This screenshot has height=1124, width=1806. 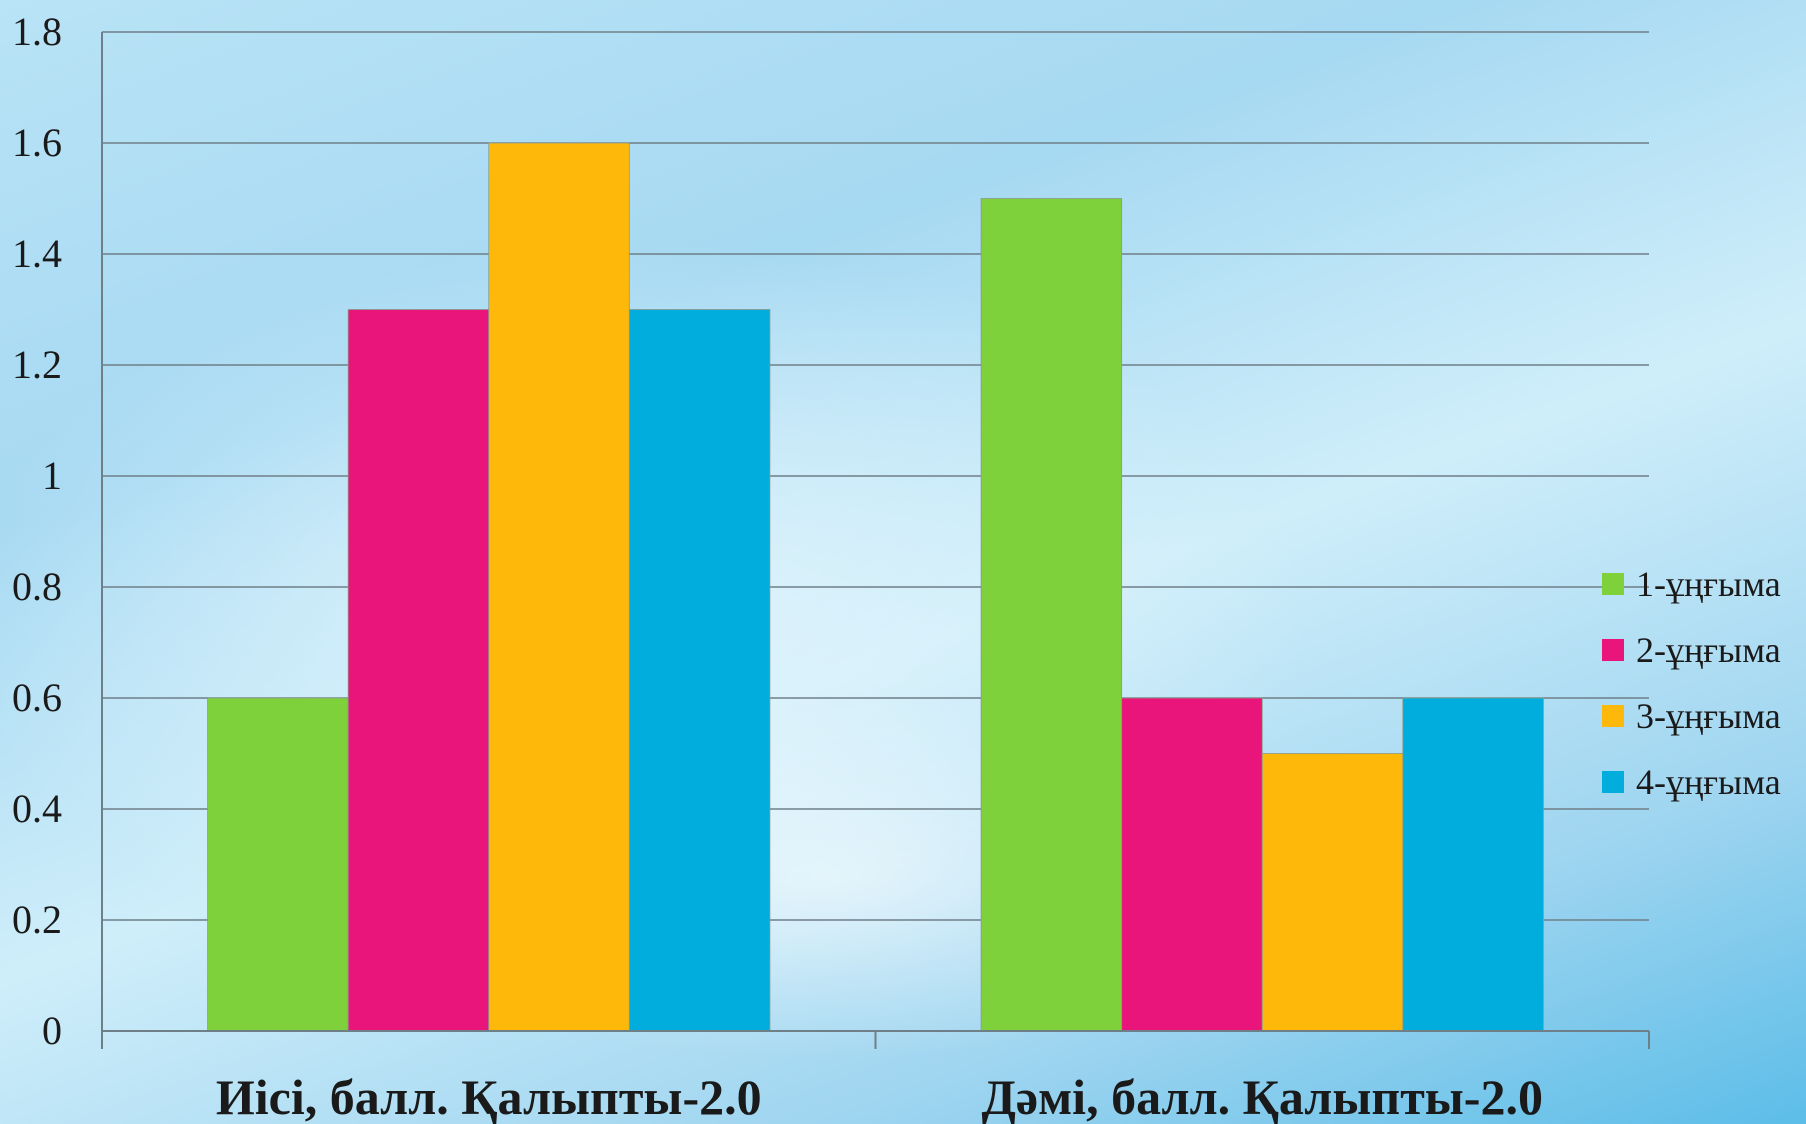 What do you see at coordinates (1691, 683) in the screenshot?
I see `legend: 1-ұңғыма 2-ұңғыма 3-ұңғыма 4-ұңғыма` at bounding box center [1691, 683].